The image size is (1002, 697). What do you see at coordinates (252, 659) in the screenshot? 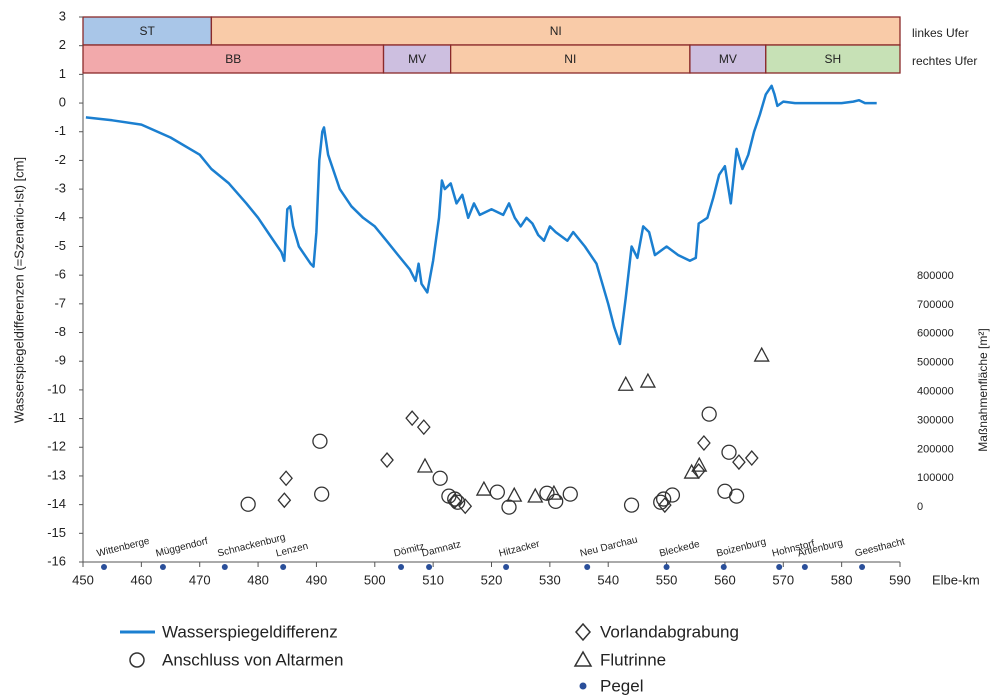
I see `legend-label: Anschluss von Altarmen` at bounding box center [252, 659].